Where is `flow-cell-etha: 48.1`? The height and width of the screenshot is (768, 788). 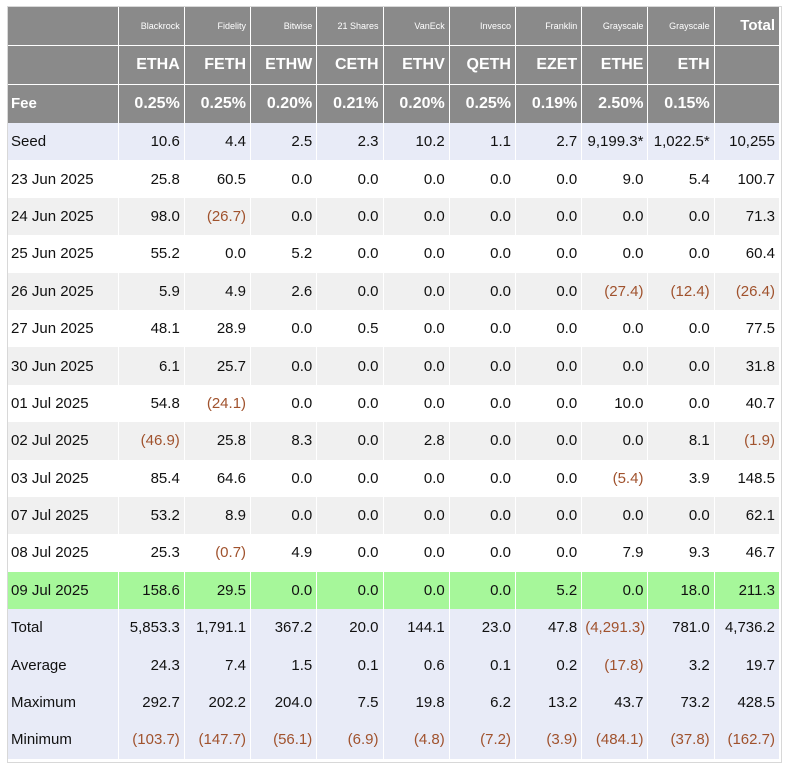
flow-cell-etha: 48.1 is located at coordinates (151, 328).